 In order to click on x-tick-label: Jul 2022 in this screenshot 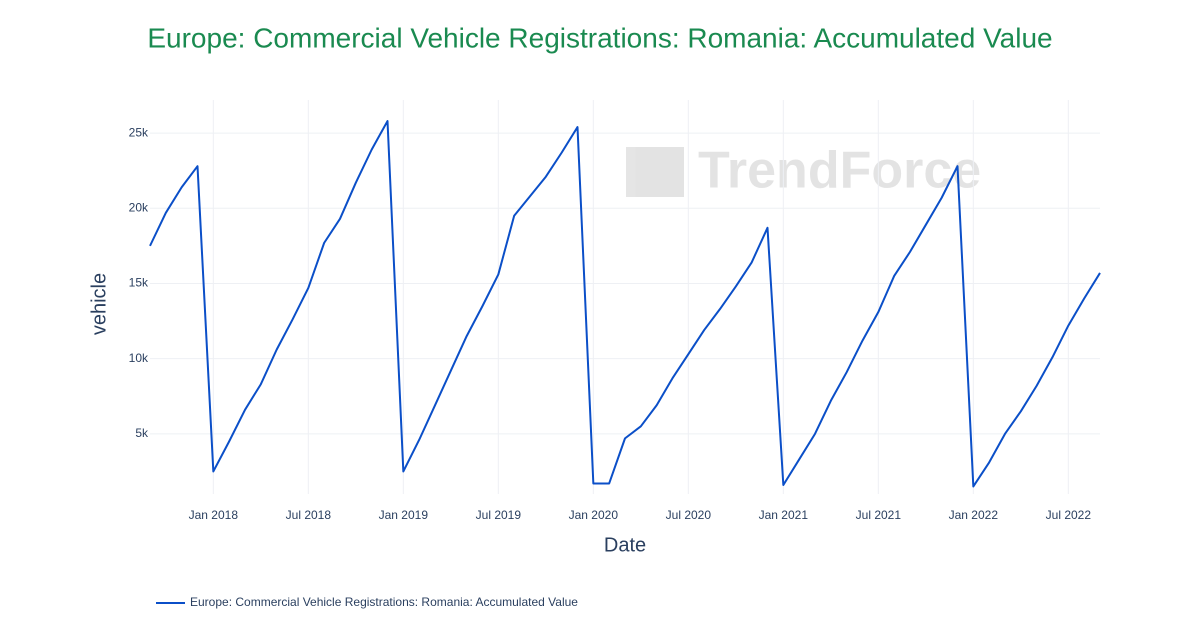, I will do `click(1069, 515)`.